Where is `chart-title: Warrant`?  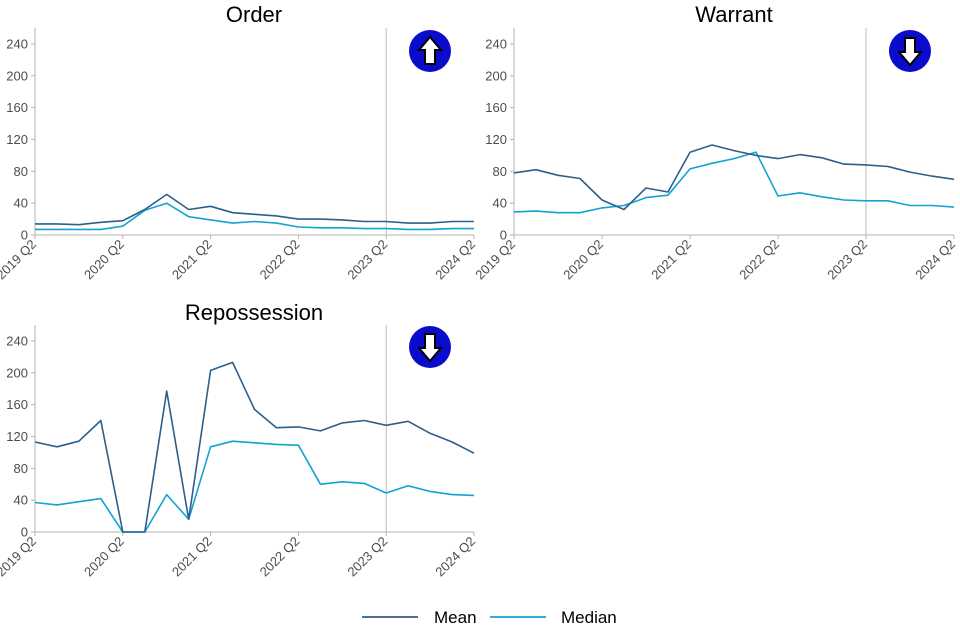 chart-title: Warrant is located at coordinates (733, 14).